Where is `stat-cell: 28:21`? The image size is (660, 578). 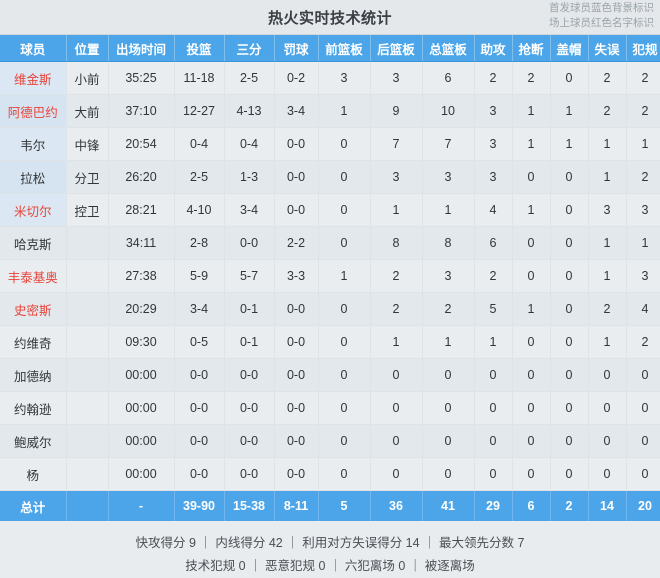
stat-cell: 28:21 is located at coordinates (141, 210).